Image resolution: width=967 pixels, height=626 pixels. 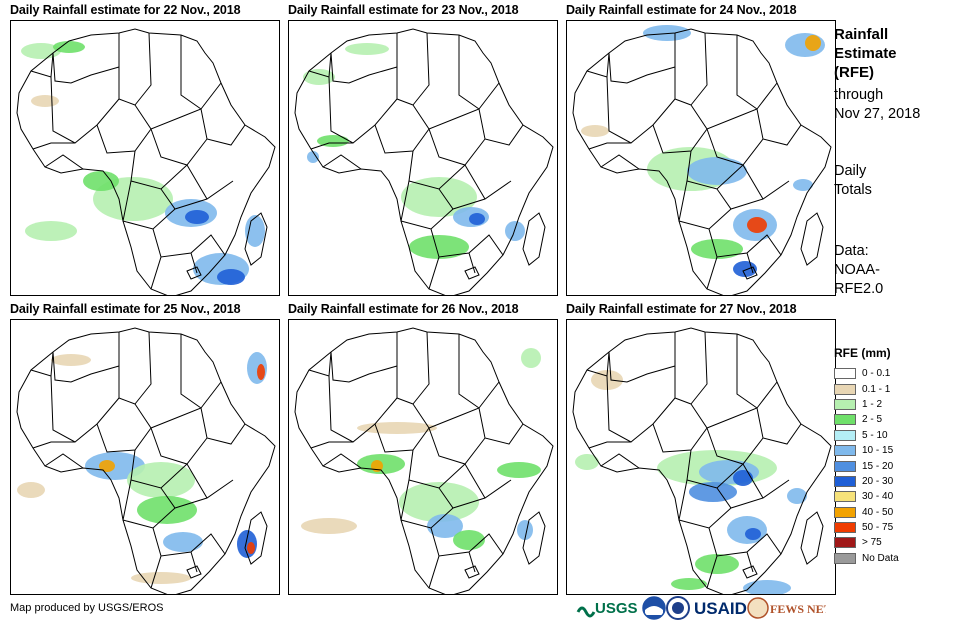 I want to click on credit-text: Map produced by USGS/EROS, so click(x=87, y=608).